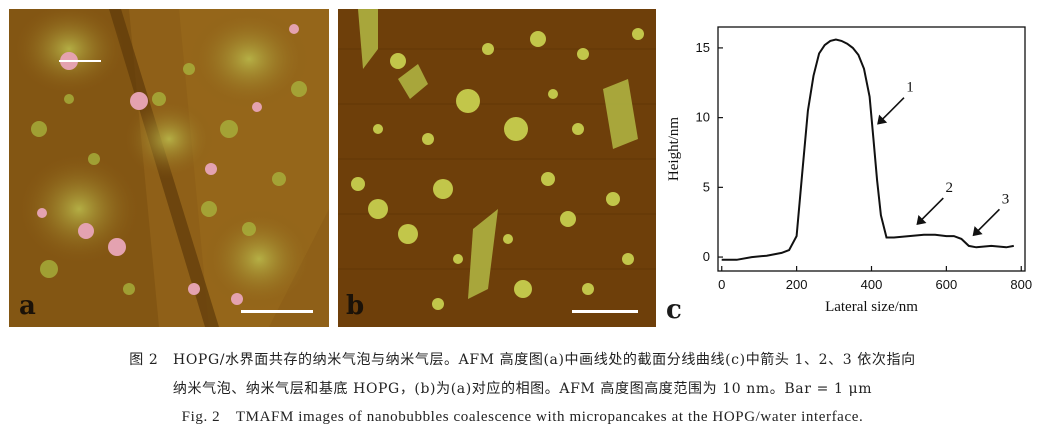 The height and width of the screenshot is (434, 1045). I want to click on x-axis-title: Lateral size/nm, so click(871, 307).